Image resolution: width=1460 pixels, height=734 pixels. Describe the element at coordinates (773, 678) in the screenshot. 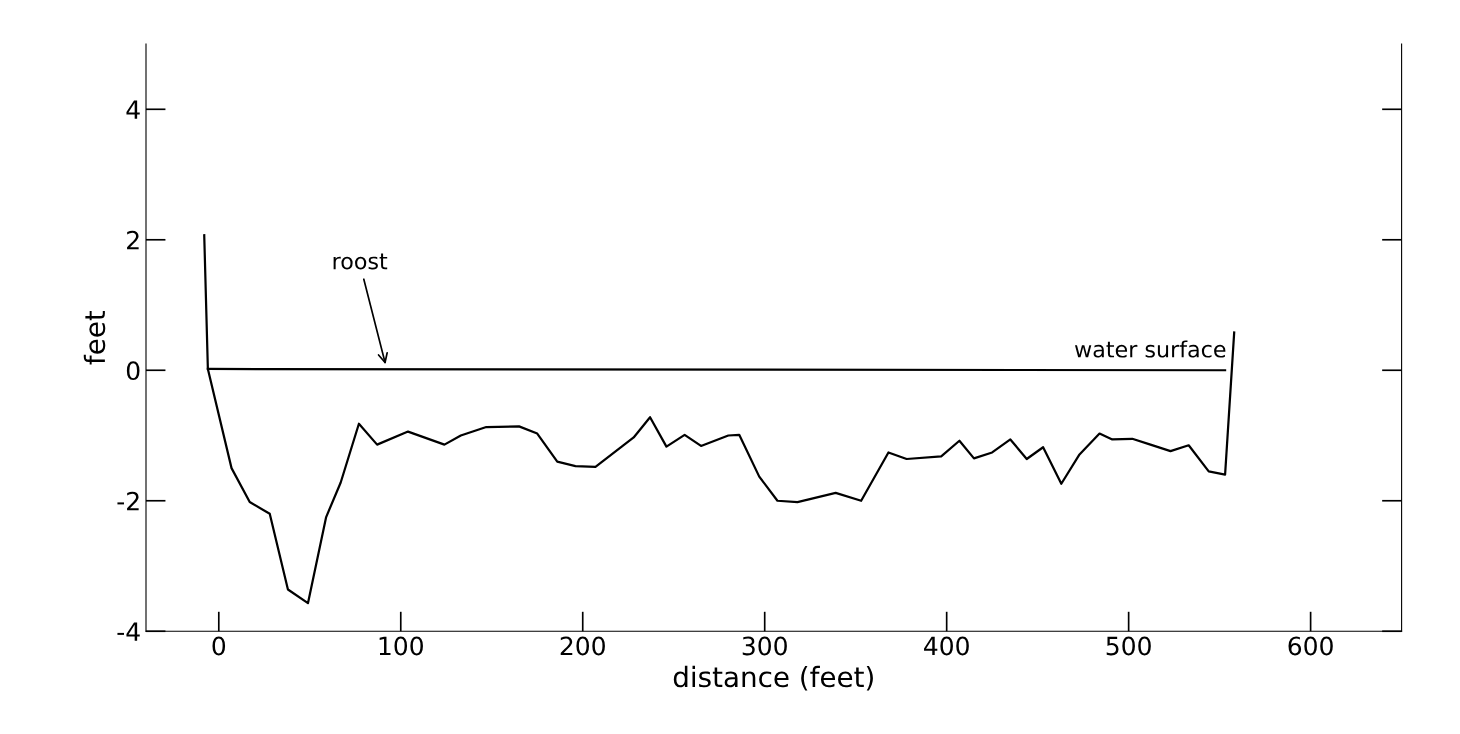

I see `x-axis-title: distance (feet)` at that location.